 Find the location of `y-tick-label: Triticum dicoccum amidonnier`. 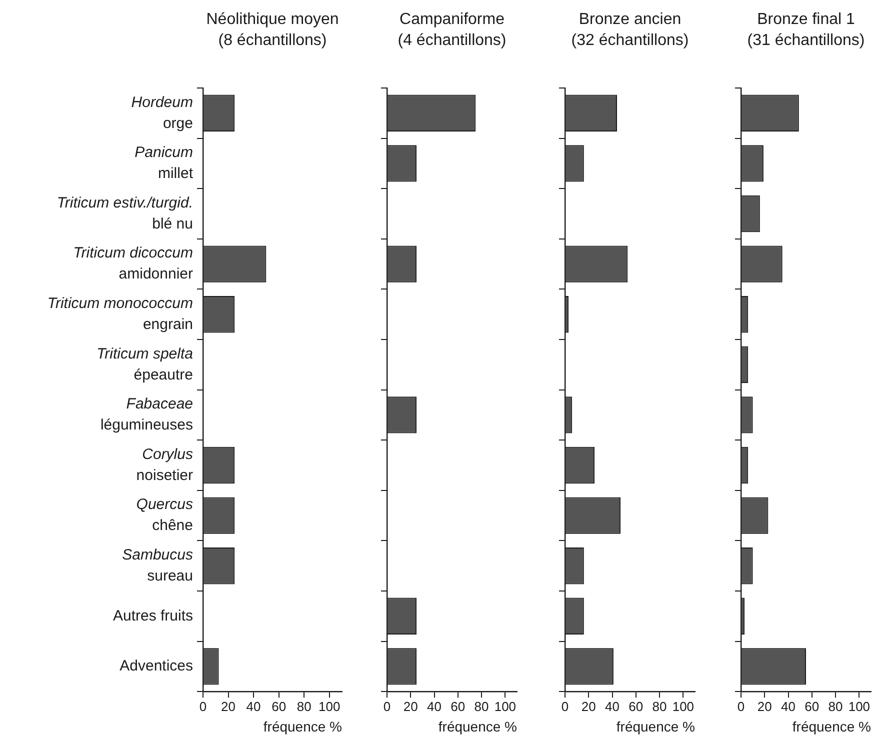

y-tick-label: Triticum dicoccum amidonnier is located at coordinates (133, 263).